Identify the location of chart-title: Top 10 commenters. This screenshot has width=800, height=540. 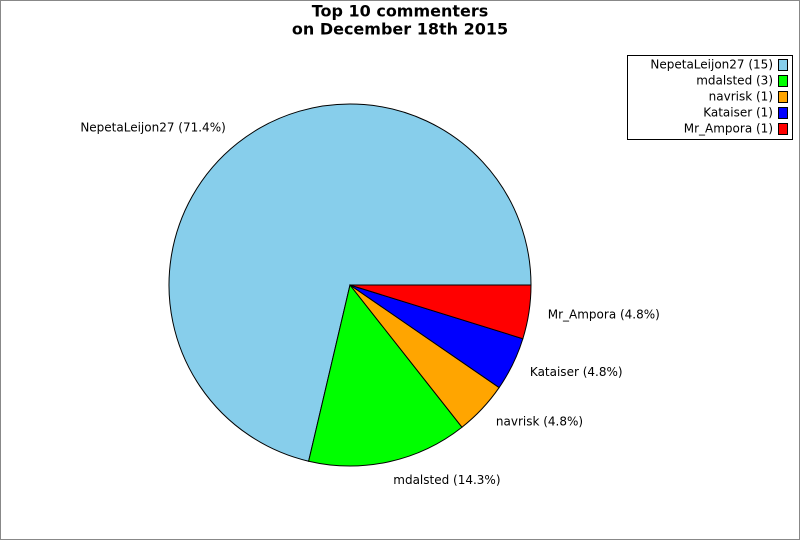
(400, 11).